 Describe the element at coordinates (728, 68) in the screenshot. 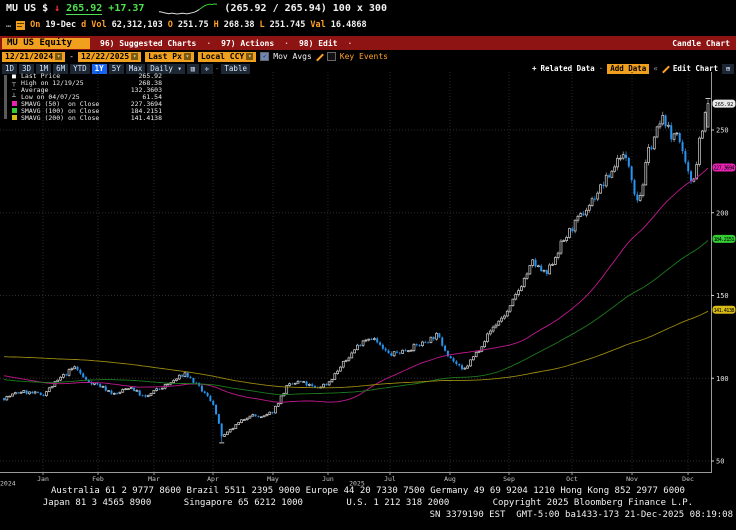

I see `grid-icon: ⊞` at that location.